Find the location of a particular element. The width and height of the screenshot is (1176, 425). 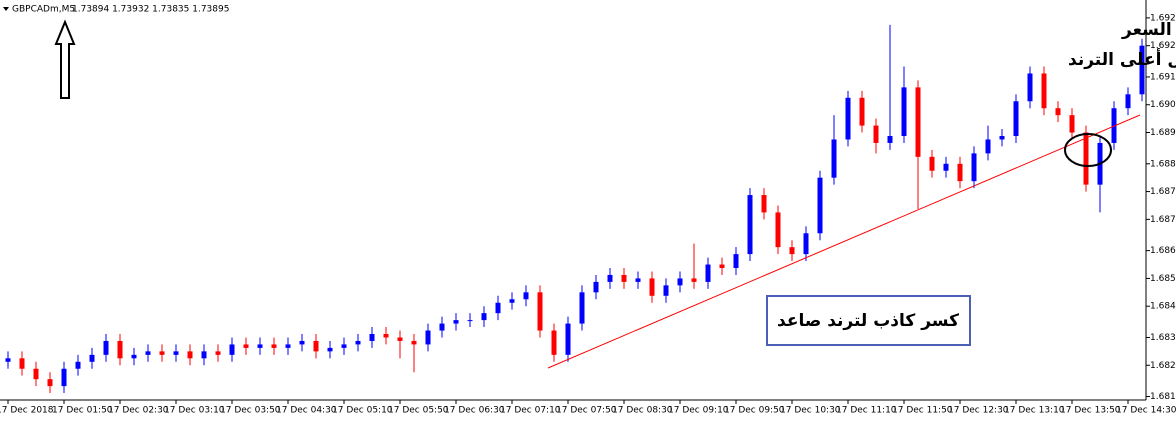

y-tick-label: 1.6895 is located at coordinates (1163, 133).